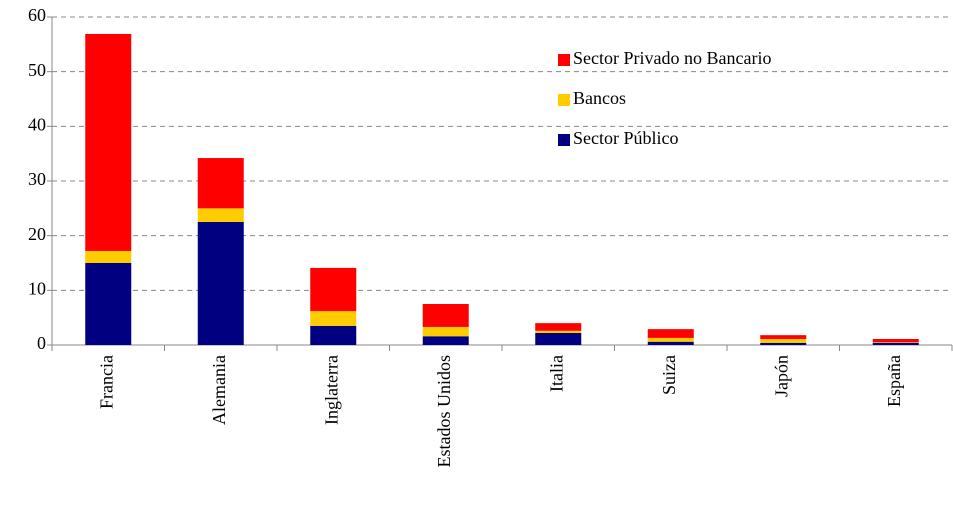  I want to click on y-tick-label: 60, so click(37, 15).